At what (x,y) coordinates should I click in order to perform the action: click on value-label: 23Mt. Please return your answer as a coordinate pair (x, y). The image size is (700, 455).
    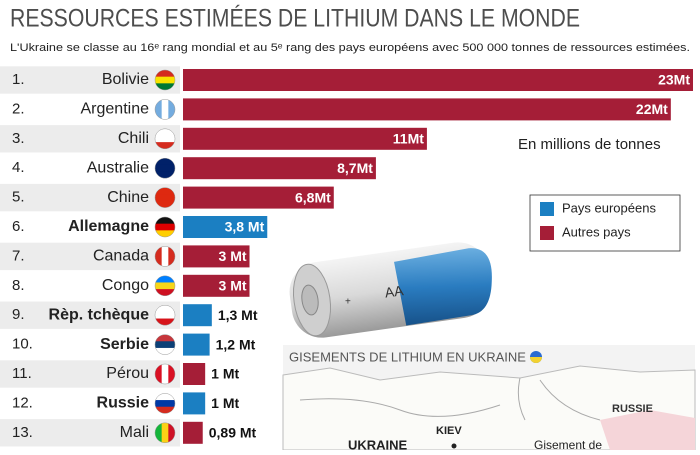
    Looking at the image, I should click on (674, 80).